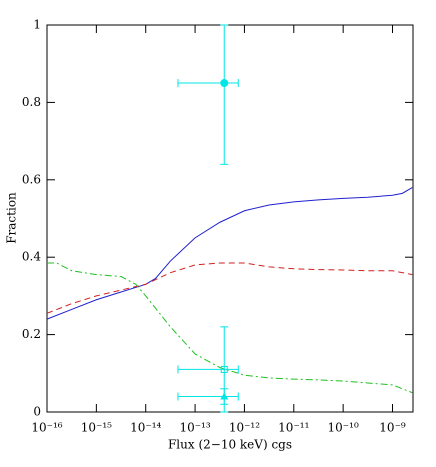 This screenshot has width=436, height=467. I want to click on y-tick-label: 1, so click(37, 25).